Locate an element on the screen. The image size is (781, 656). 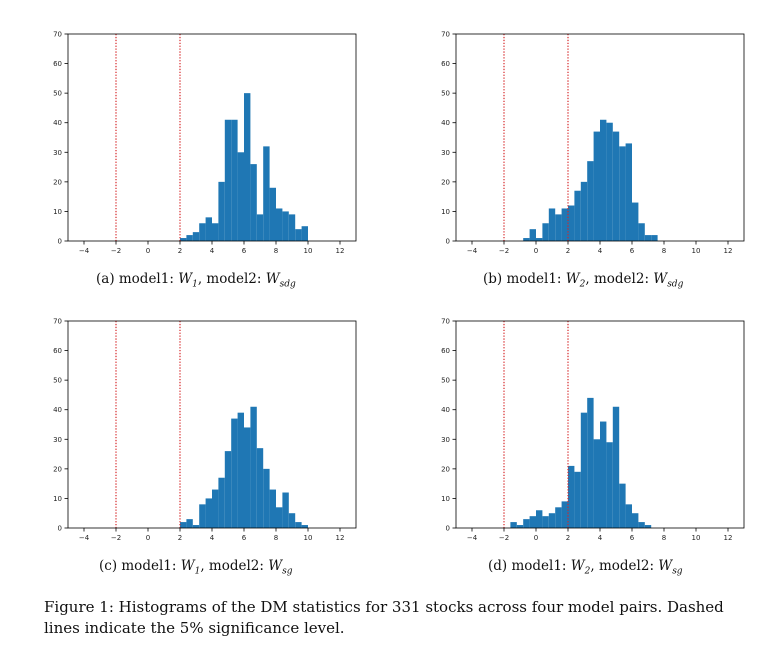
histogram-panel-d: −4 −2 0 2 4 6 8 10 12 0 10 20 30 40 50 60 70 is located at coordinates (593, 429).